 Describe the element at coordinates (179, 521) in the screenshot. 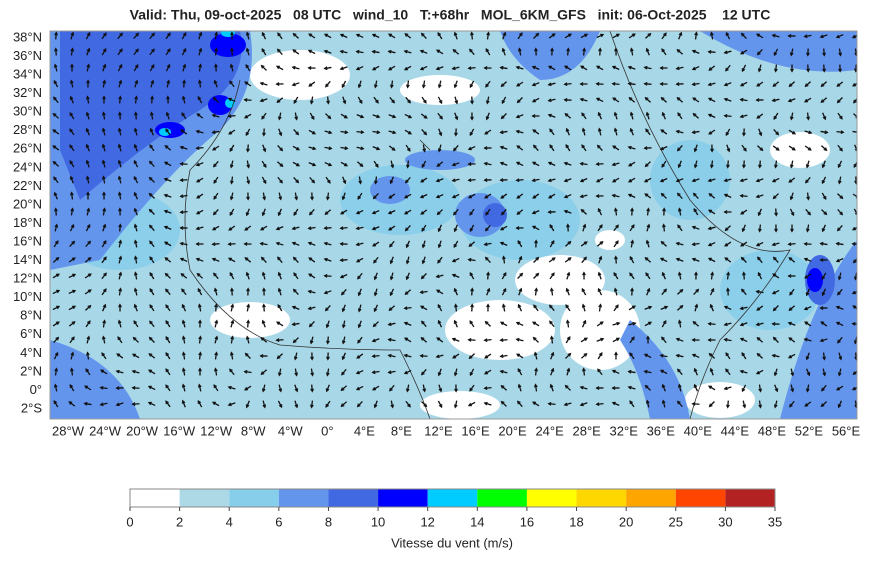

I see `colorbar-tick-label: 2` at that location.